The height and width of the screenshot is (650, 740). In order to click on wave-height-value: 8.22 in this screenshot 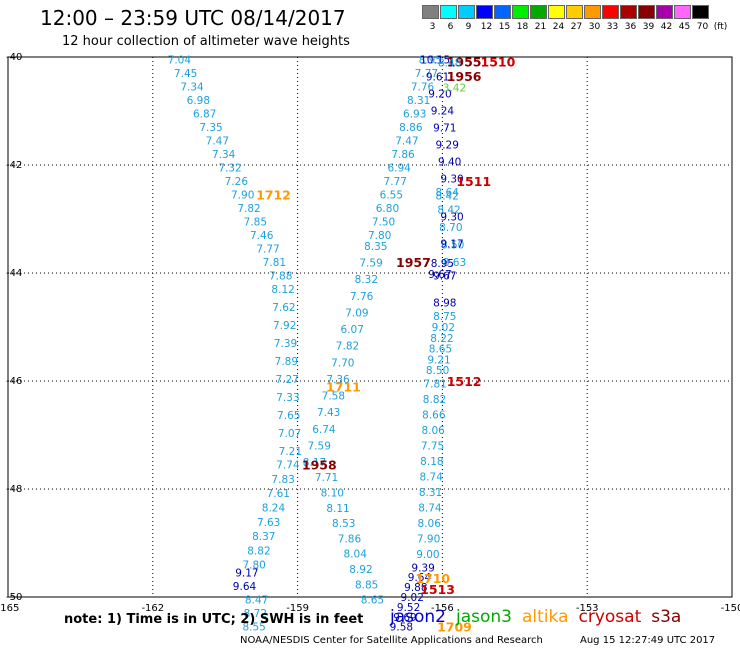, I will do `click(441, 339)`.